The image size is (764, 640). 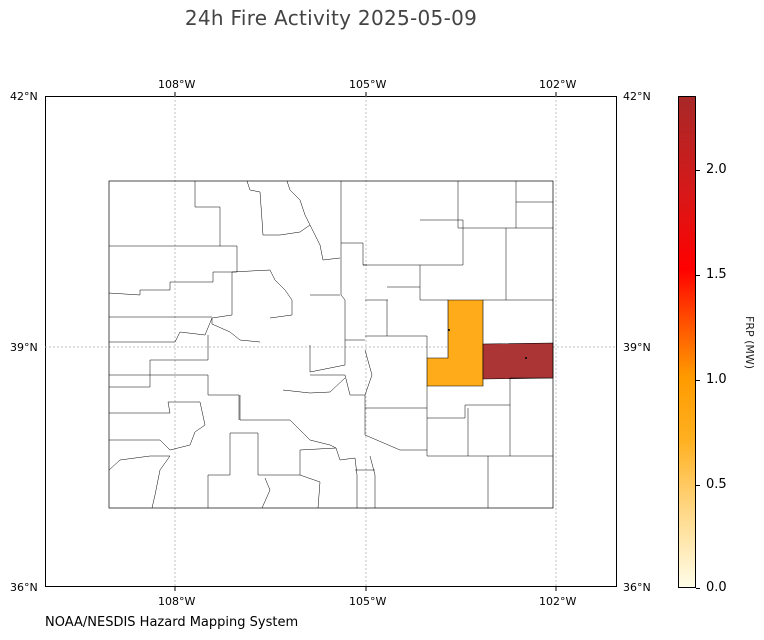 I want to click on top-tick-105w: 105°W, so click(x=368, y=84).